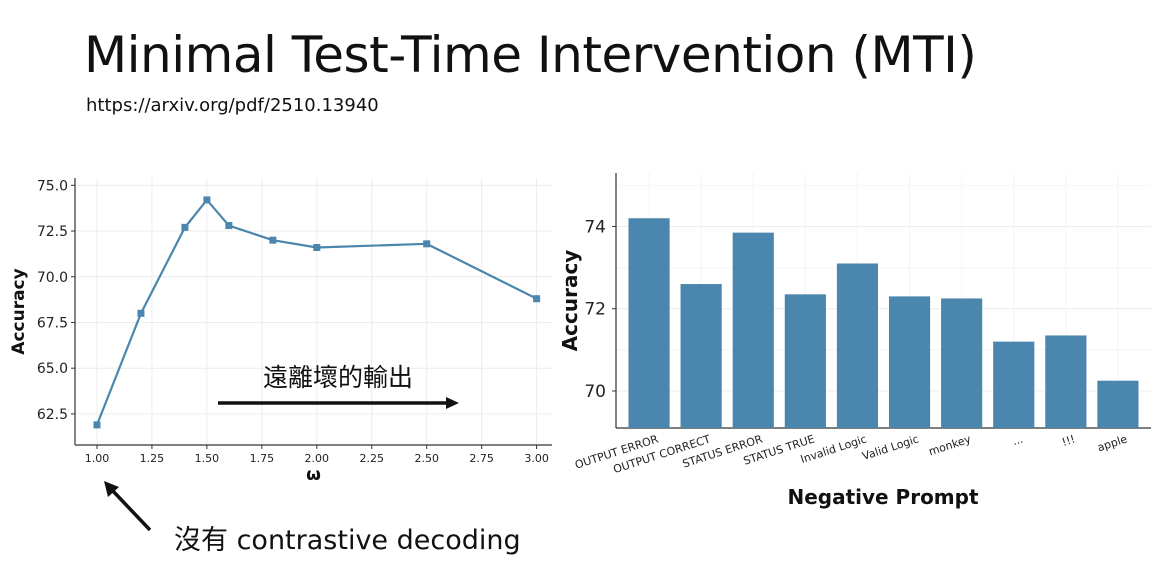 Image resolution: width=1157 pixels, height=586 pixels. I want to click on x-tick-label: 2.00, so click(317, 458).